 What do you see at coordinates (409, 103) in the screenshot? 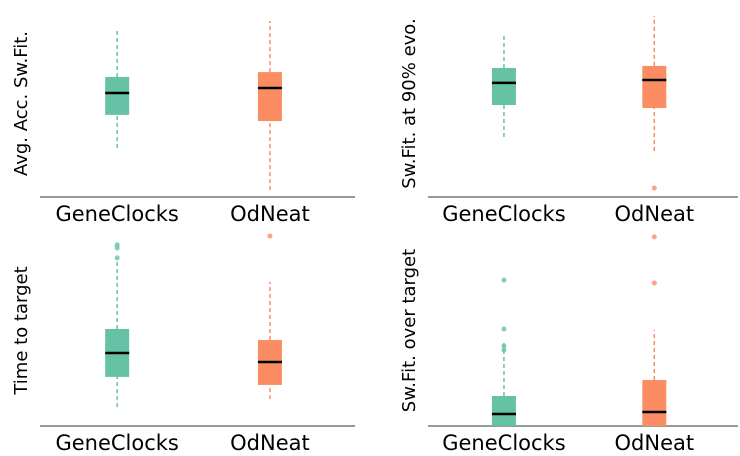
I see `y-axis-label: Sw.Fit. at 90% evo.` at bounding box center [409, 103].